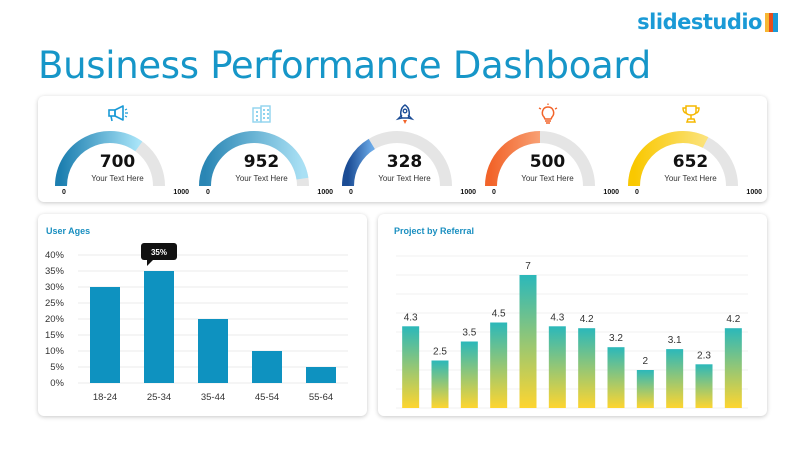 The height and width of the screenshot is (450, 800). Describe the element at coordinates (771, 22) in the screenshot. I see `logo-mark-icon` at that location.